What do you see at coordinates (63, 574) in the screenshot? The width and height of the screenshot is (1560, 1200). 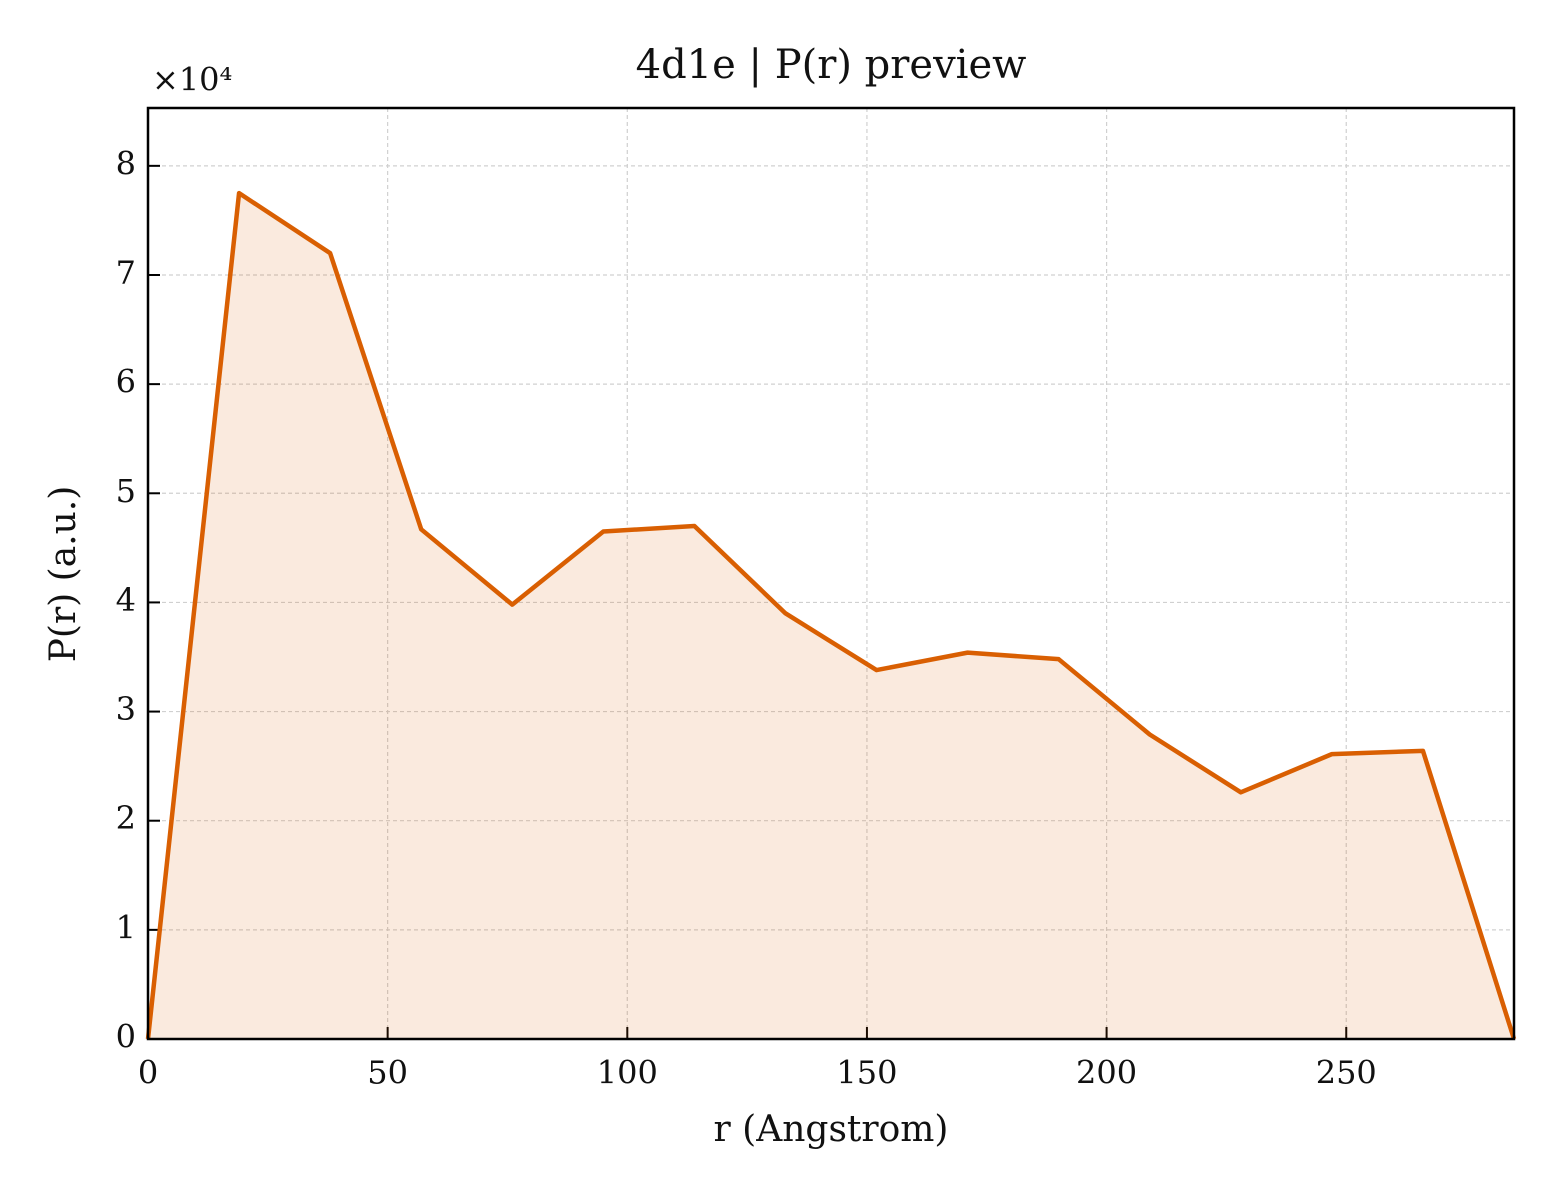 I see `y-axis-label: P(r) (a.u.)` at bounding box center [63, 574].